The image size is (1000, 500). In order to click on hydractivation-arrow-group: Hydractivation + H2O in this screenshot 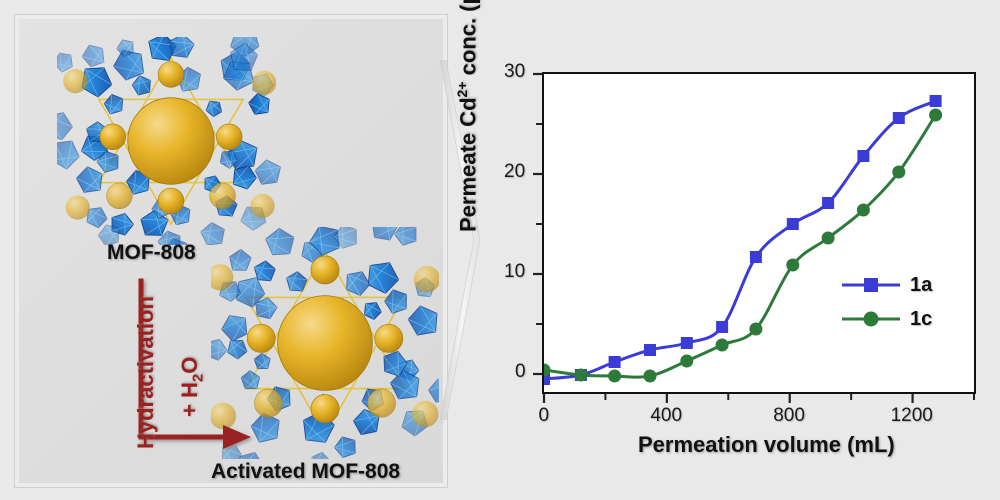, I will do `click(186, 368)`.